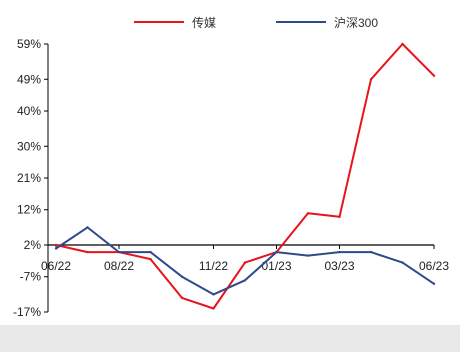 This screenshot has width=460, height=352. Describe the element at coordinates (29, 79) in the screenshot. I see `y-tick-label: 49%` at that location.